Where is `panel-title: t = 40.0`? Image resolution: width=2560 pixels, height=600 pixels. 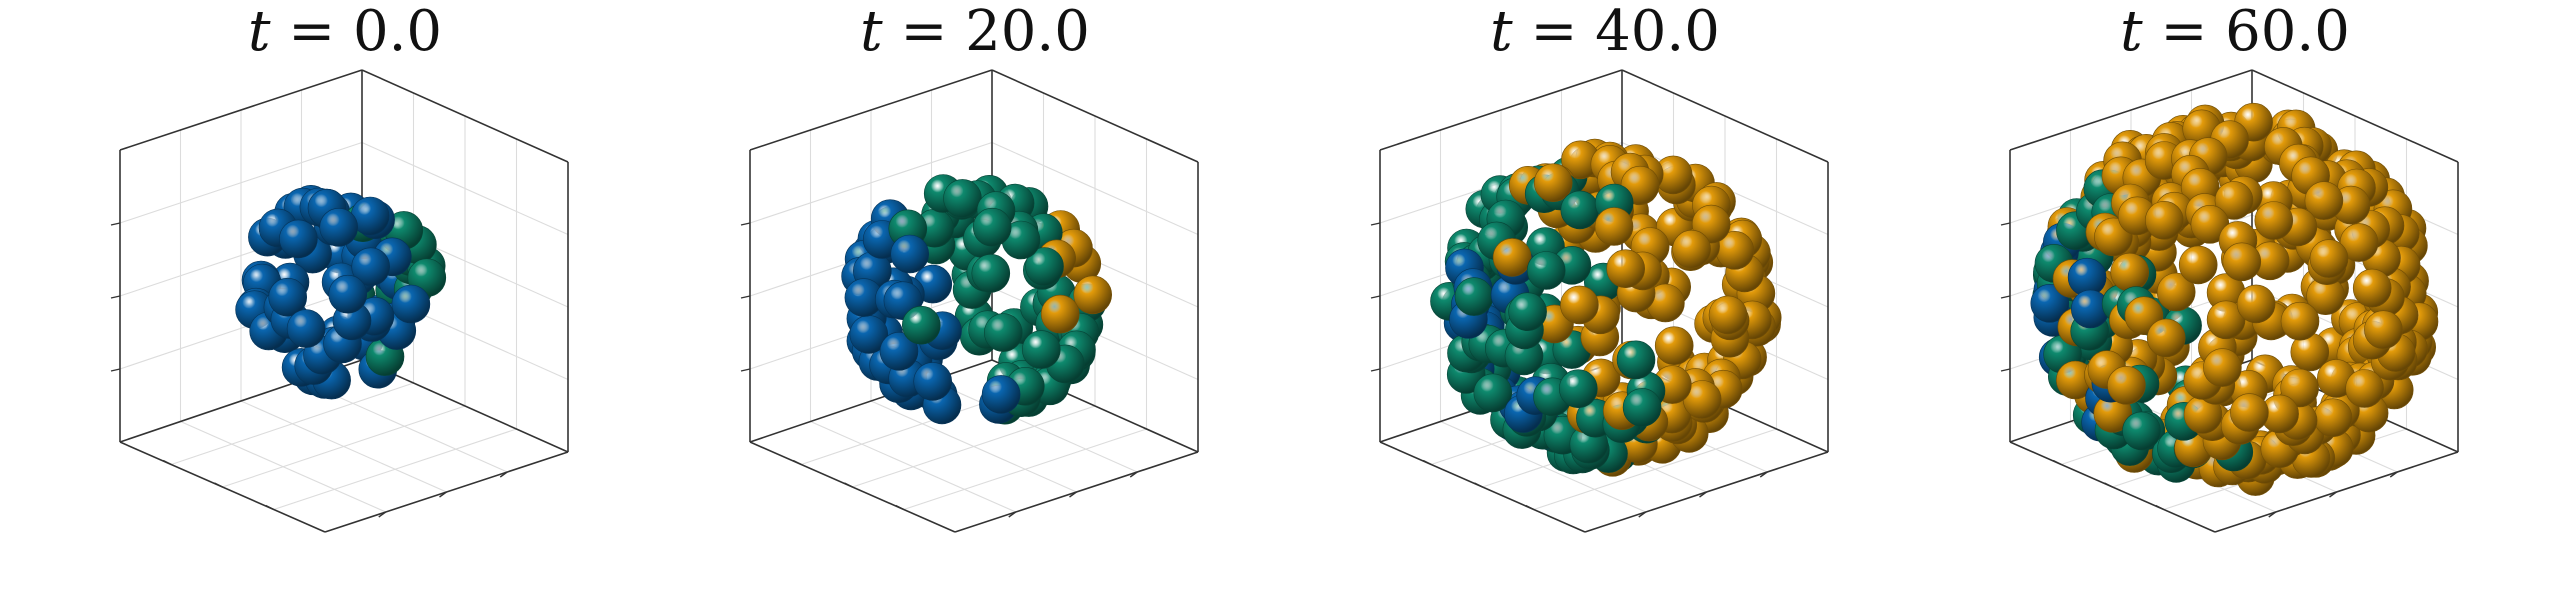
panel-title: t = 40.0 is located at coordinates (1605, 32).